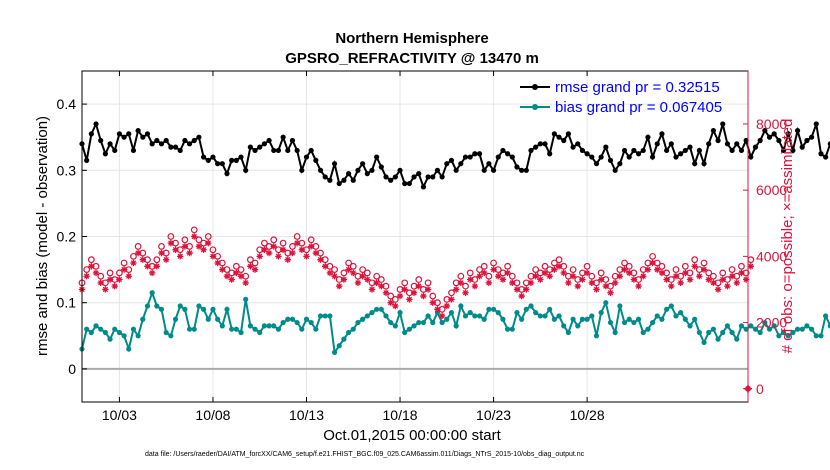  Describe the element at coordinates (638, 107) in the screenshot. I see `legend-bias-label: bias grand pr = 0.067405` at that location.